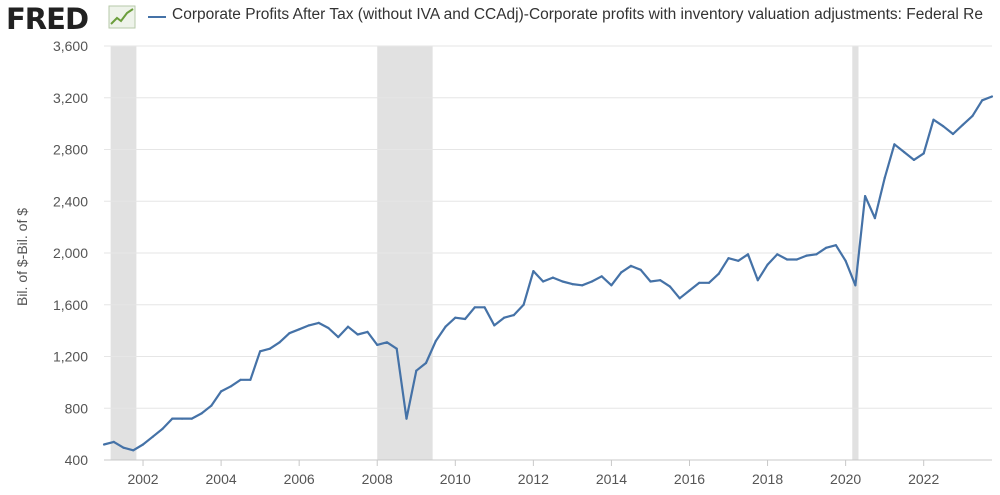 The height and width of the screenshot is (495, 1000). What do you see at coordinates (70, 305) in the screenshot?
I see `y-tick-label: 1,600` at bounding box center [70, 305].